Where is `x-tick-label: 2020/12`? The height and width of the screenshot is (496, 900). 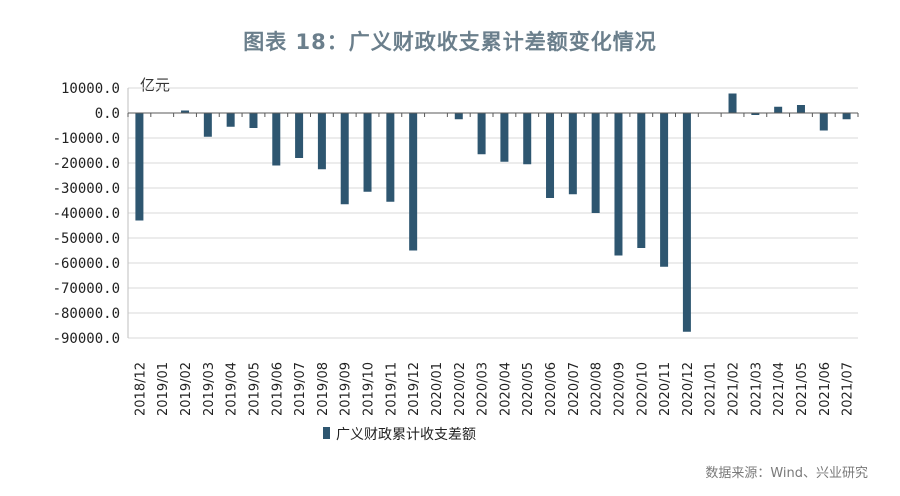 x-tick-label: 2020/12 is located at coordinates (688, 389).